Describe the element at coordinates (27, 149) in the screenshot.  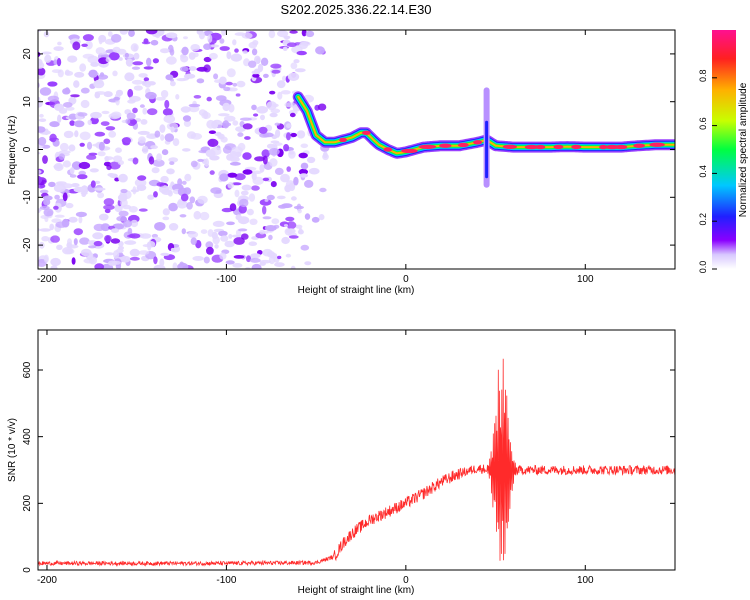
I see `y-tick-label: 0` at that location.